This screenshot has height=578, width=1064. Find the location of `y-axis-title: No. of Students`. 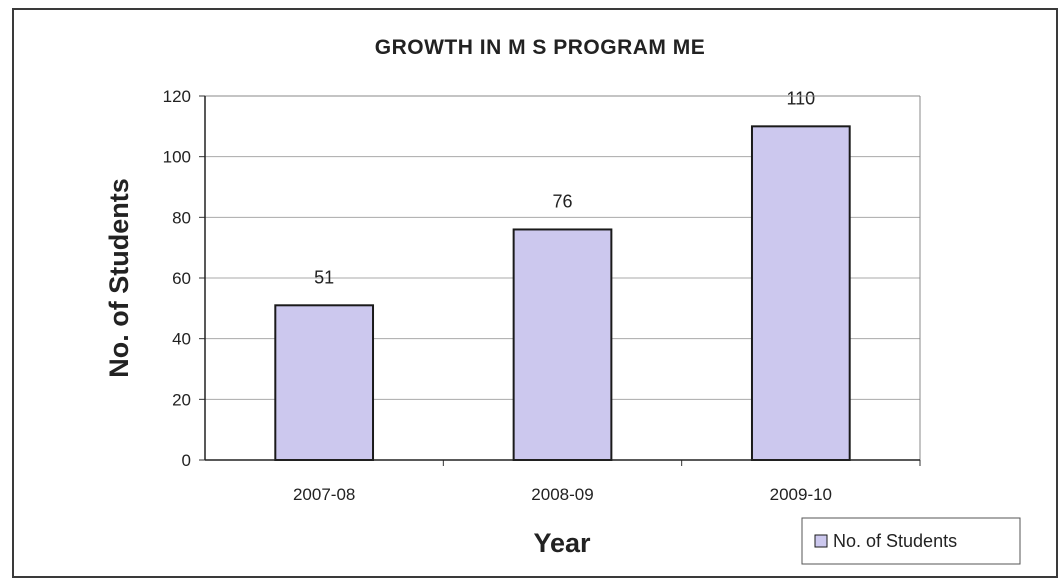

y-axis-title: No. of Students is located at coordinates (119, 277).